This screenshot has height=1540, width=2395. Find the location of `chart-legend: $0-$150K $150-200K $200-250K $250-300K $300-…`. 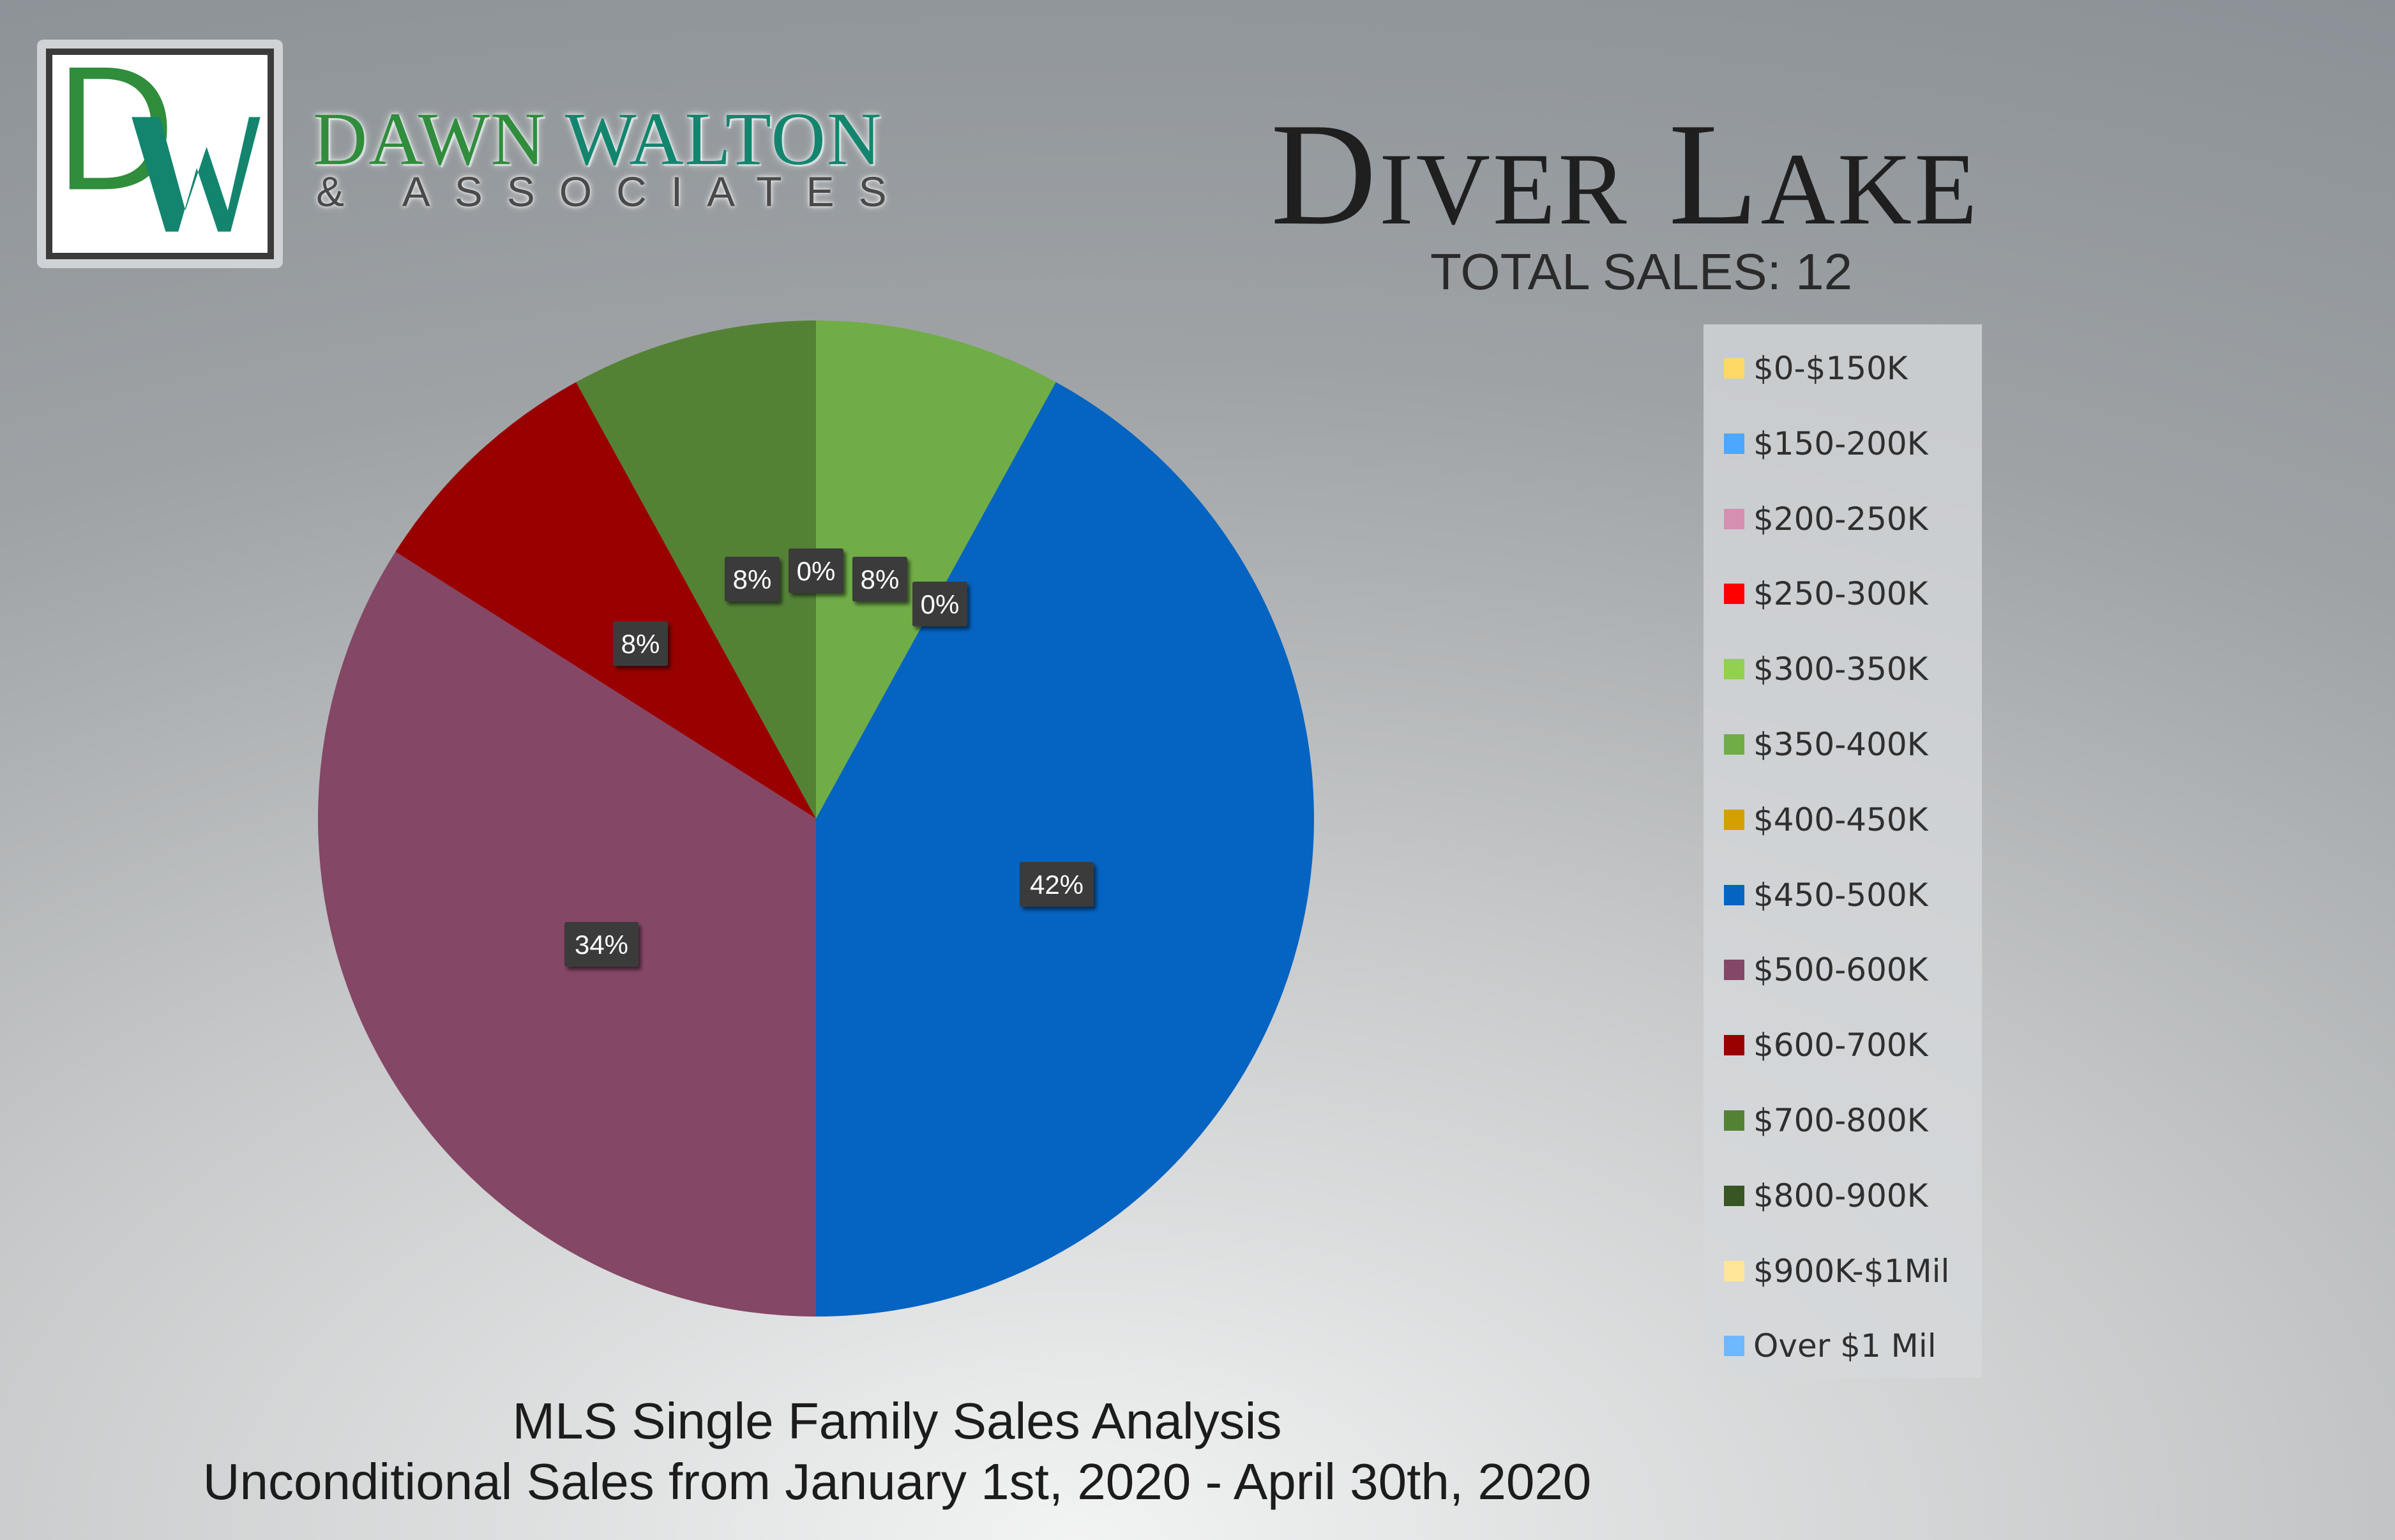

chart-legend: $0-$150K $150-200K $200-250K $250-300K $300-… is located at coordinates (1843, 851).